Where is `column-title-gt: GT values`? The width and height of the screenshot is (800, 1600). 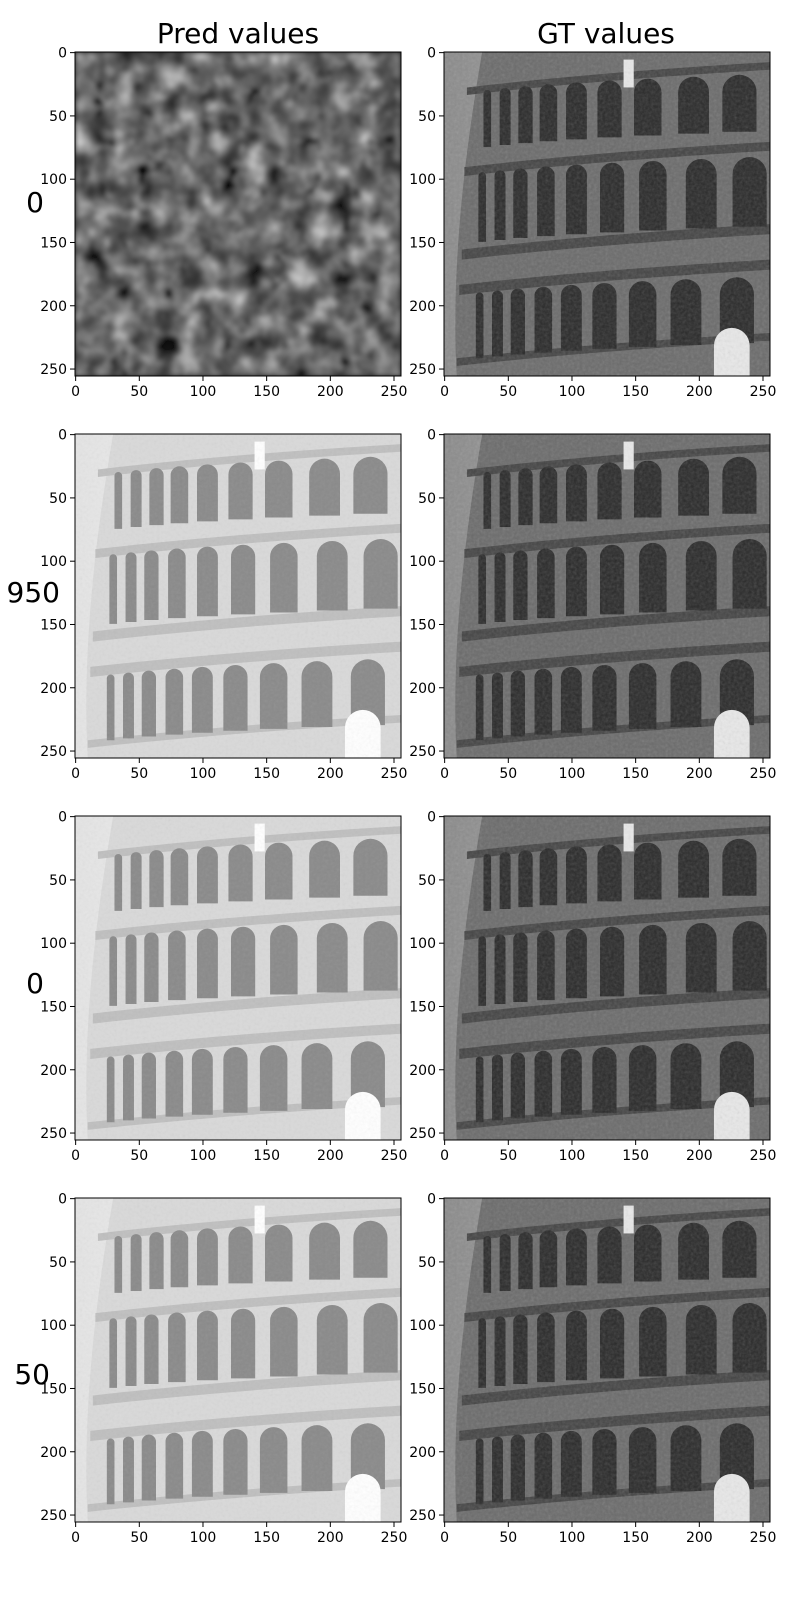
column-title-gt: GT values is located at coordinates (606, 33).